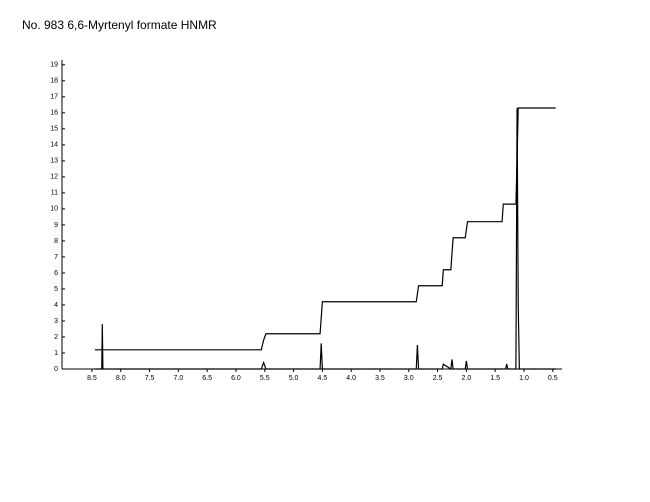  Describe the element at coordinates (56, 289) in the screenshot. I see `y-tick-label: 5` at that location.